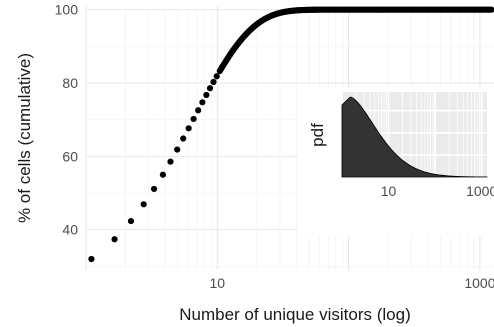 The width and height of the screenshot is (494, 327). I want to click on y-tick-label: 40, so click(70, 230).